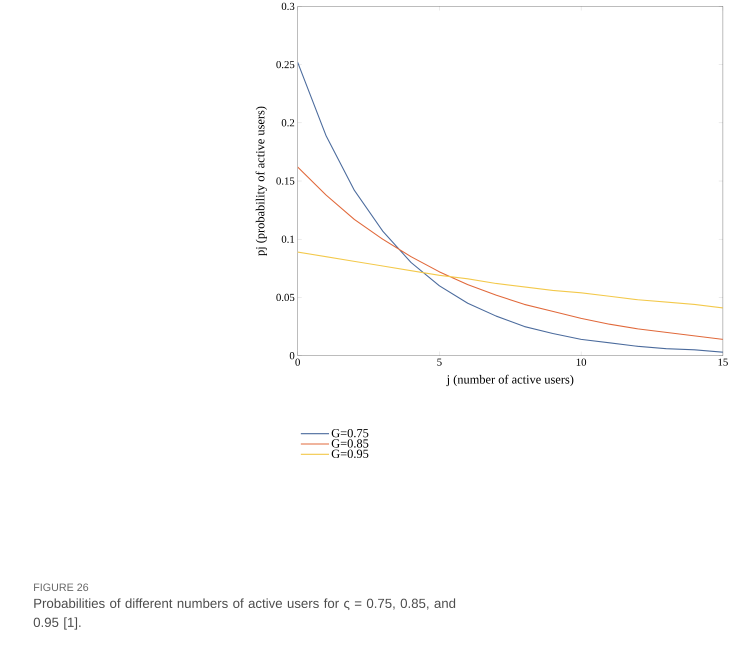  Describe the element at coordinates (510, 380) in the screenshot. I see `x-axis-title: j (number of active users)` at that location.